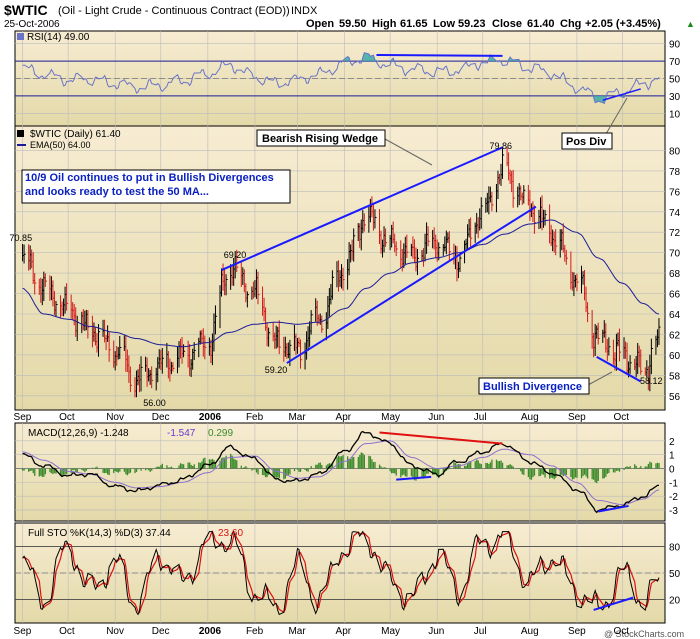 This screenshot has width=700, height=639. What do you see at coordinates (67, 417) in the screenshot?
I see `x-tick-label: Oct` at bounding box center [67, 417].